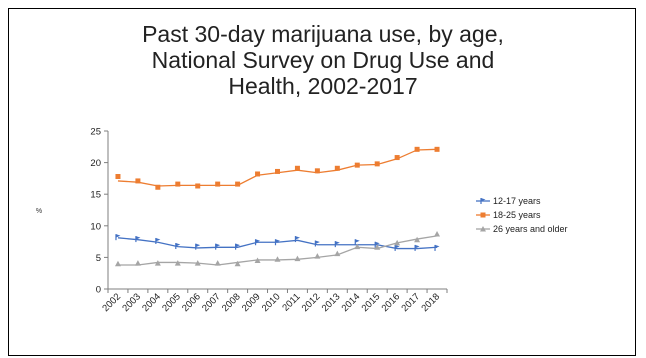  I want to click on y-tick-label: 0, so click(98, 290).